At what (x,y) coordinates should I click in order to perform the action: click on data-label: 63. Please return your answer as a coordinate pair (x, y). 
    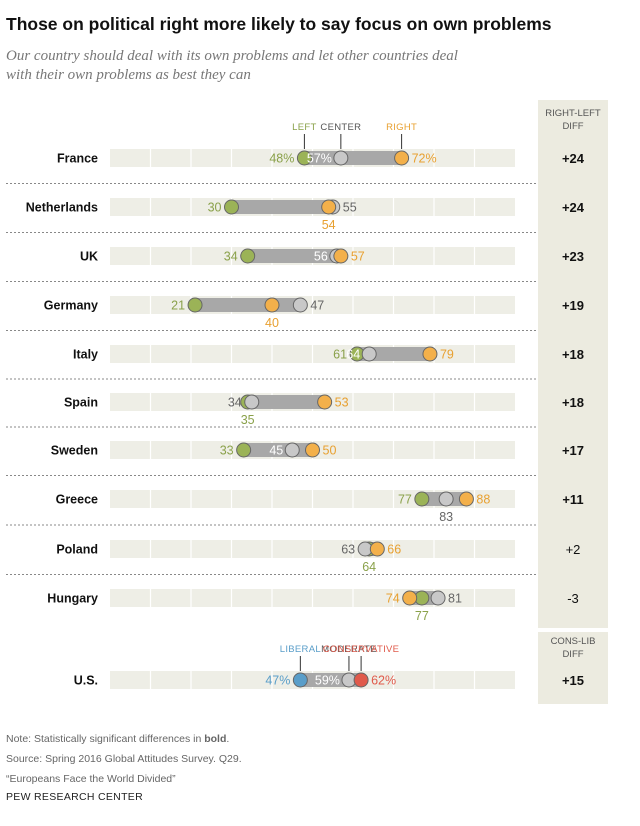
    Looking at the image, I should click on (348, 550).